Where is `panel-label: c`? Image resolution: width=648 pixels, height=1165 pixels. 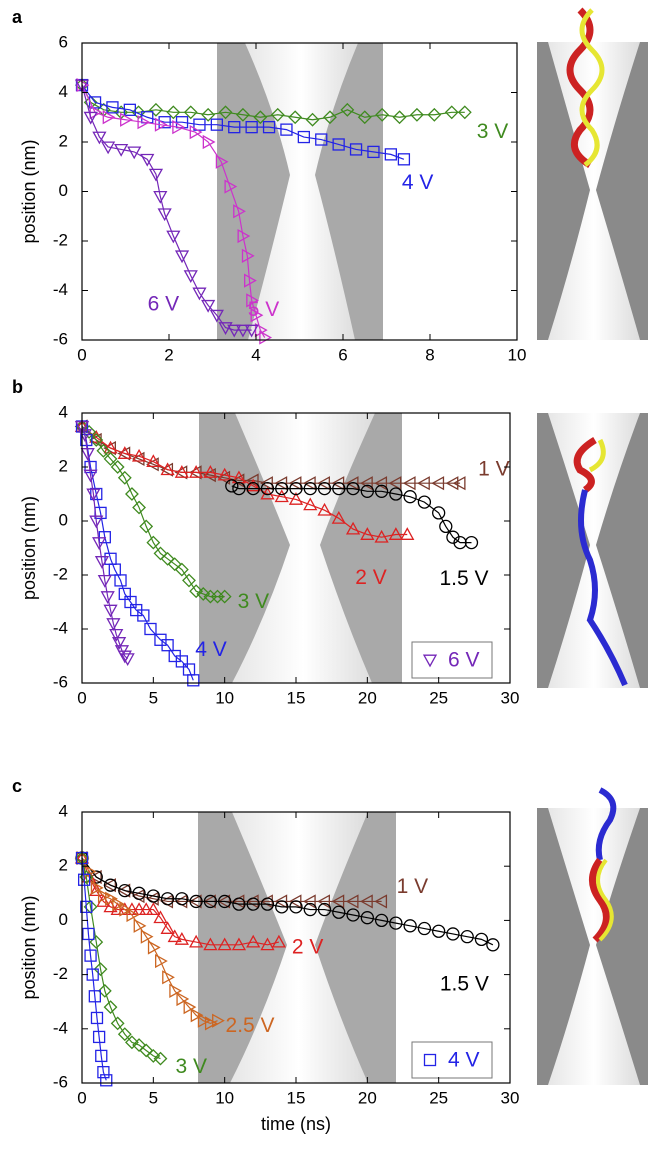
panel-label: c is located at coordinates (17, 786).